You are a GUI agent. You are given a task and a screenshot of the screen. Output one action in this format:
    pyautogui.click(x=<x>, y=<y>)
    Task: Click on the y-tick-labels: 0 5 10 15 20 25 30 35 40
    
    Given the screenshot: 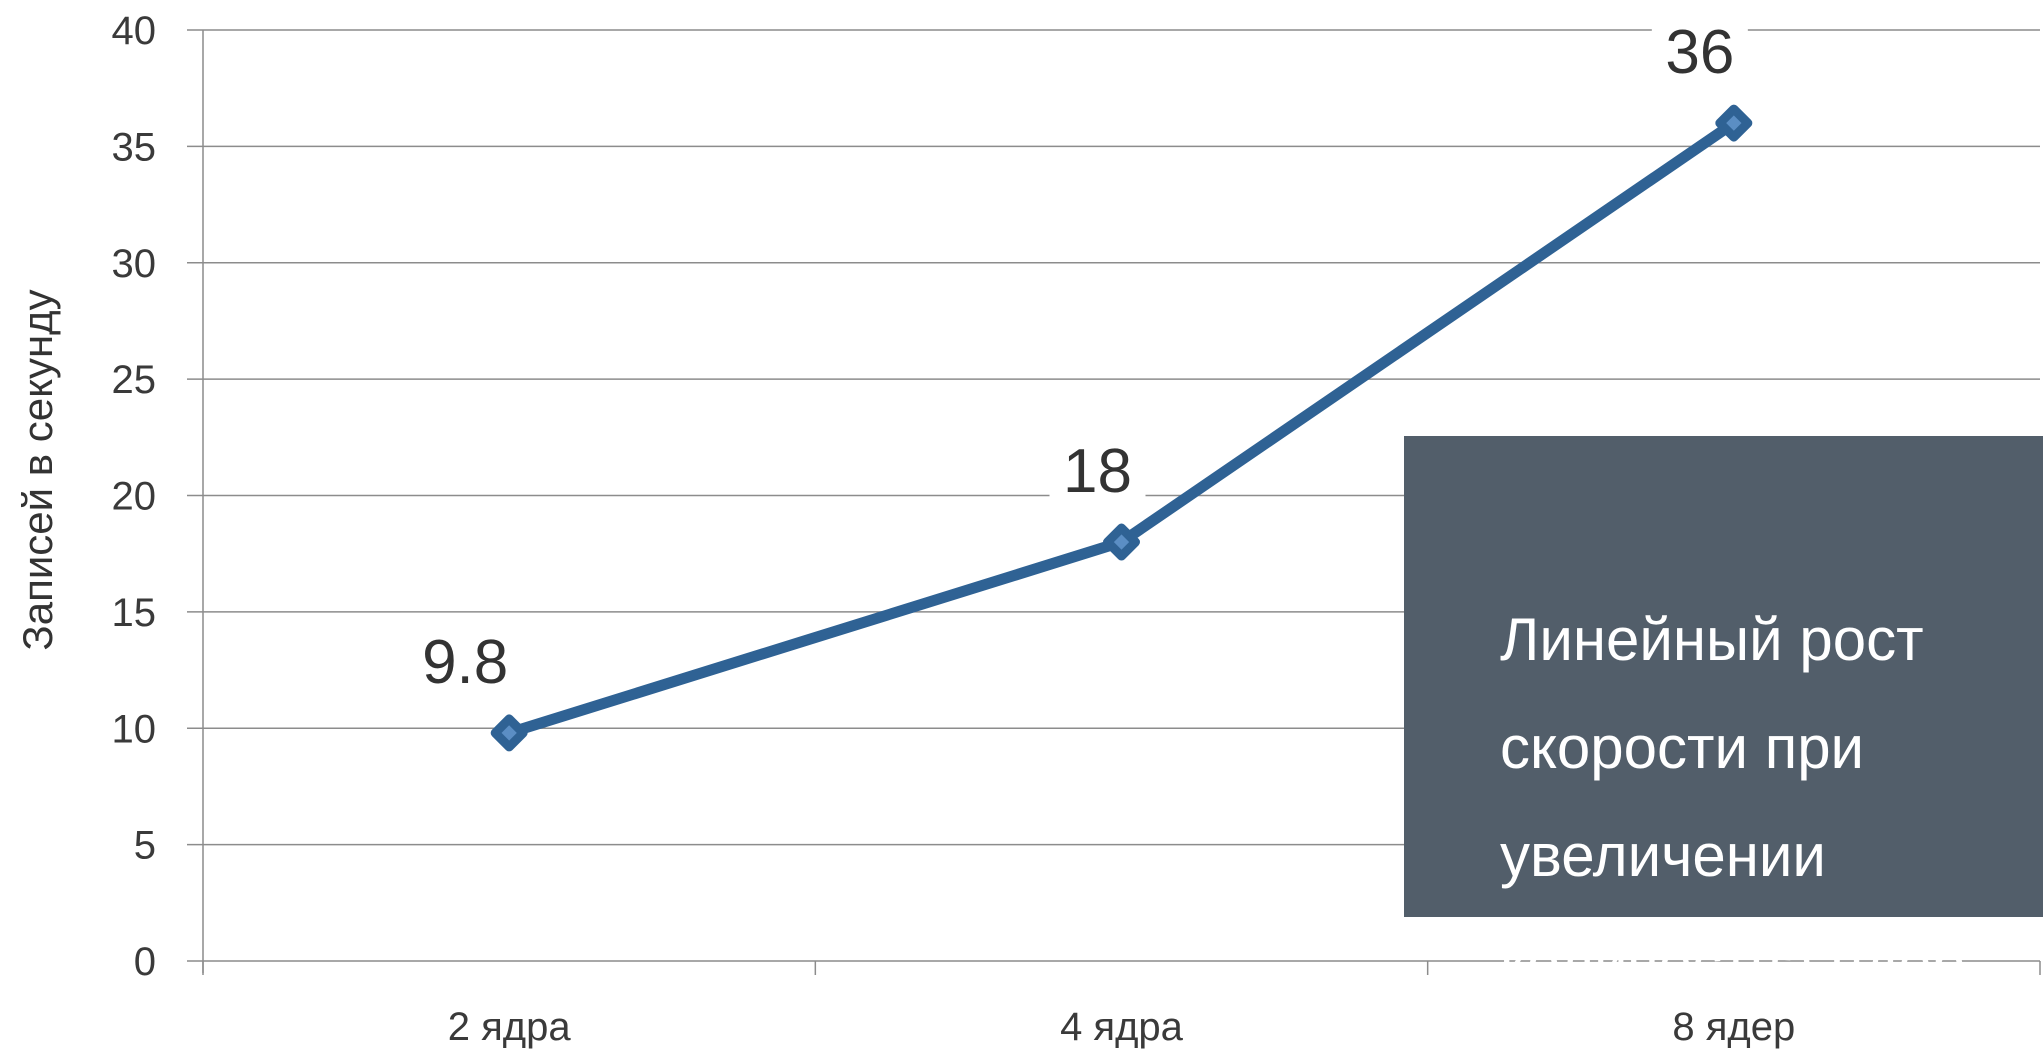 What is the action you would take?
    pyautogui.click(x=134, y=496)
    